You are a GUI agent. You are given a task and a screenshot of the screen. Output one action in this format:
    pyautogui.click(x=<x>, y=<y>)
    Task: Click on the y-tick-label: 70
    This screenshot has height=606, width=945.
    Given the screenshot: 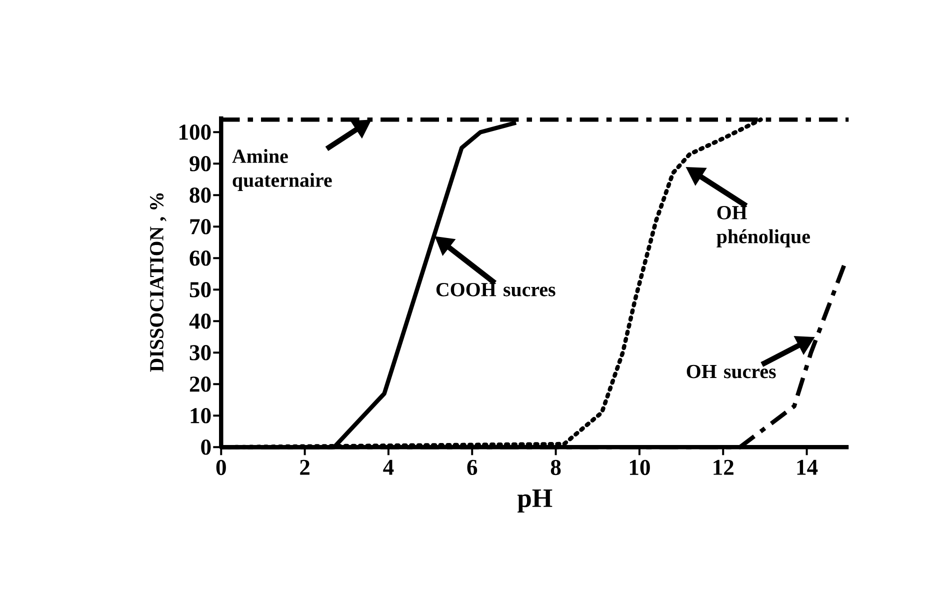 What is the action you would take?
    pyautogui.click(x=200, y=226)
    